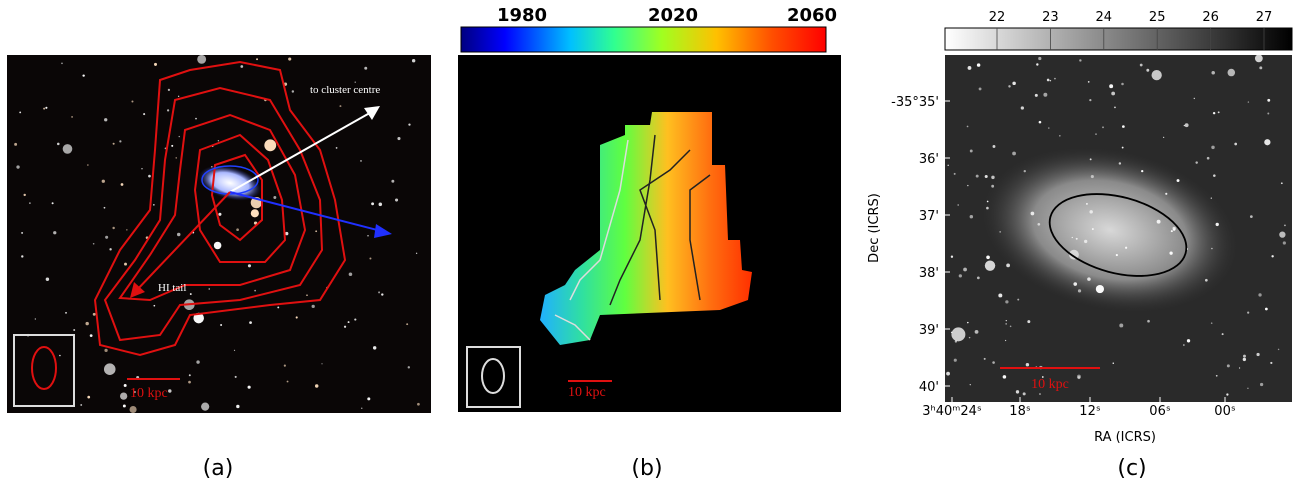 The height and width of the screenshot is (485, 1299). What do you see at coordinates (372, 113) in the screenshot?
I see `arrow-head` at bounding box center [372, 113].